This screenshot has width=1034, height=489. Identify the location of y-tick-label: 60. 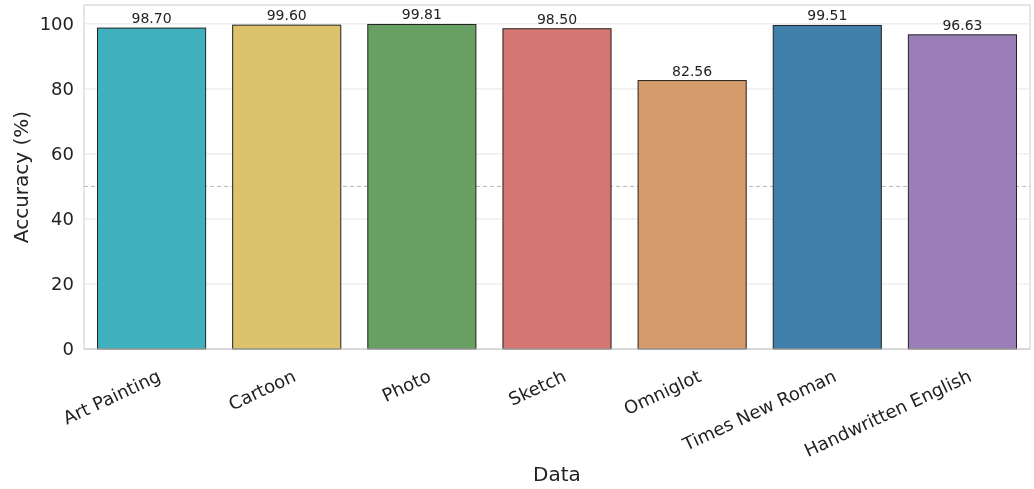
(62, 154).